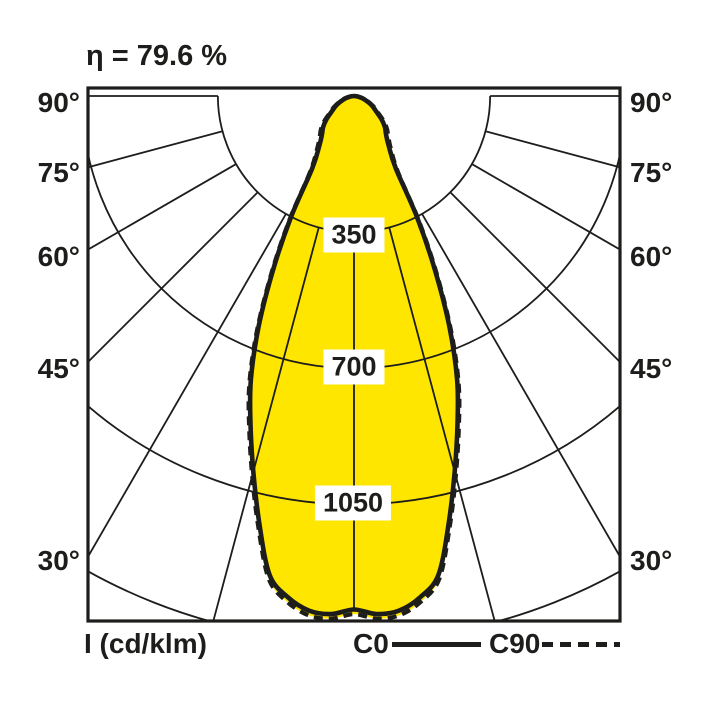 Image resolution: width=708 pixels, height=708 pixels. What do you see at coordinates (58, 256) in the screenshot?
I see `angle-label-left-60: 60°` at bounding box center [58, 256].